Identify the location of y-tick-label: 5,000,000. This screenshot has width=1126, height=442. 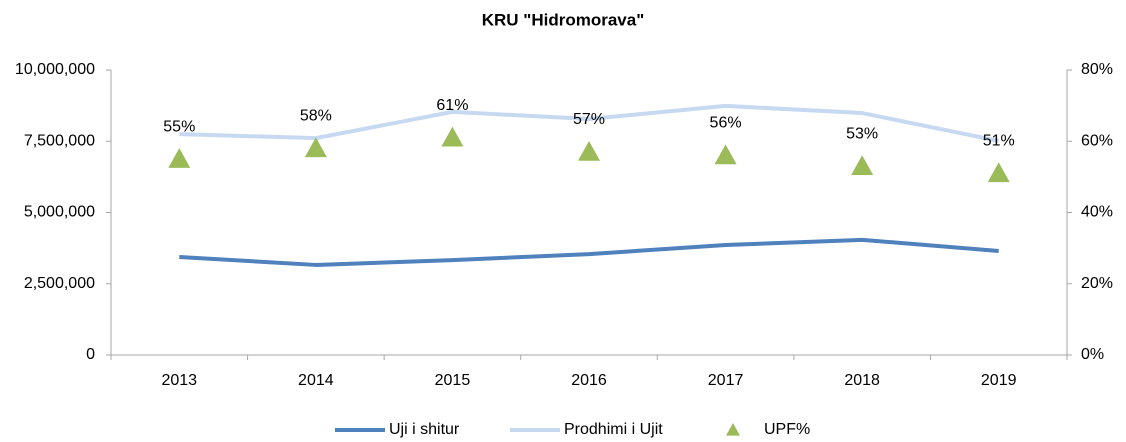
(59, 212).